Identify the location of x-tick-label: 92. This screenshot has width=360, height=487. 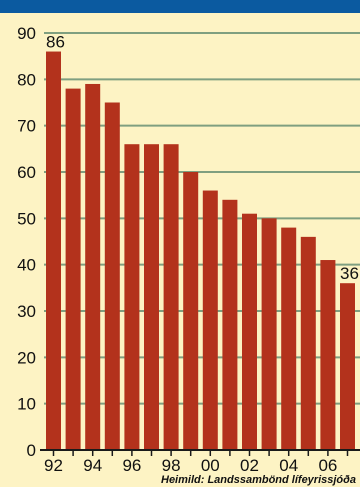
(53, 465).